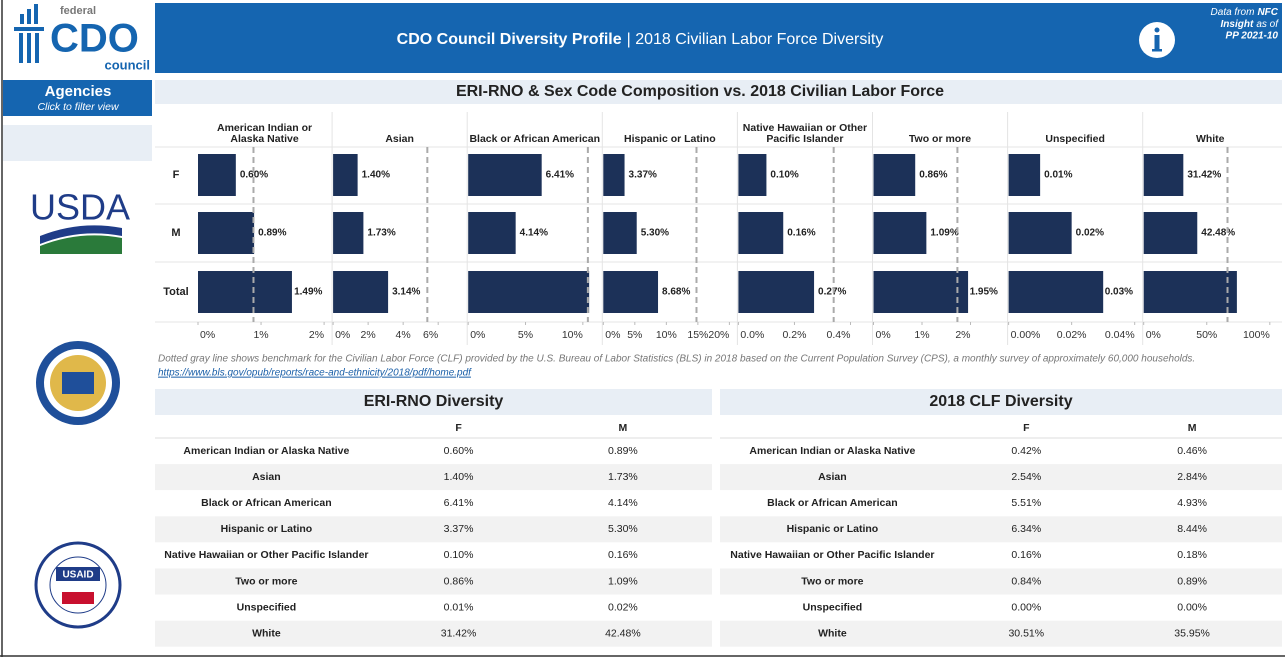 The image size is (1285, 657). Describe the element at coordinates (623, 581) in the screenshot. I see `cell: 1.09%` at that location.